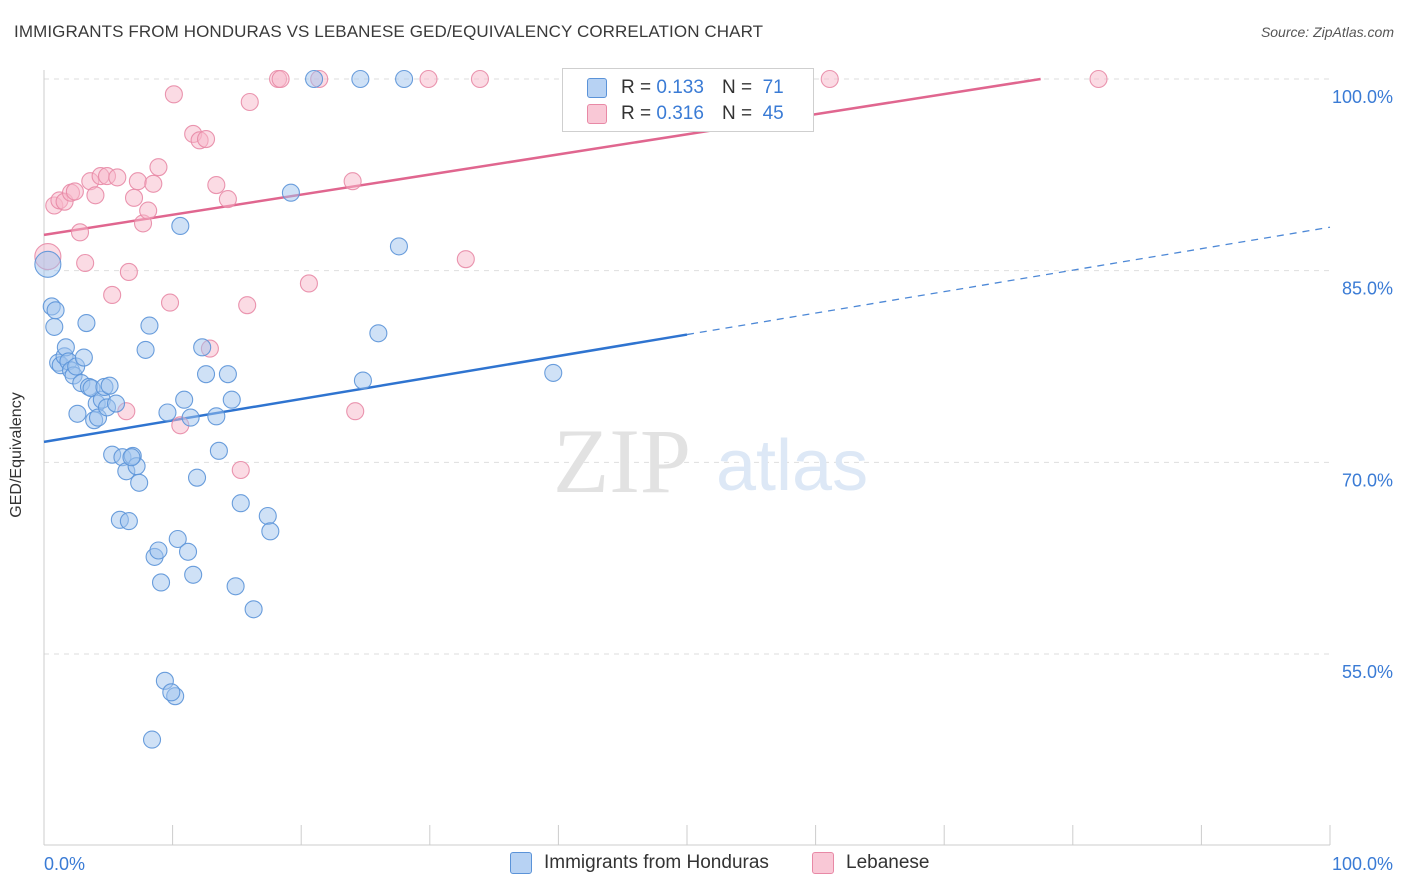 This screenshot has width=1406, height=892. What do you see at coordinates (823, 863) in the screenshot?
I see `lebanese-legend-swatch` at bounding box center [823, 863].